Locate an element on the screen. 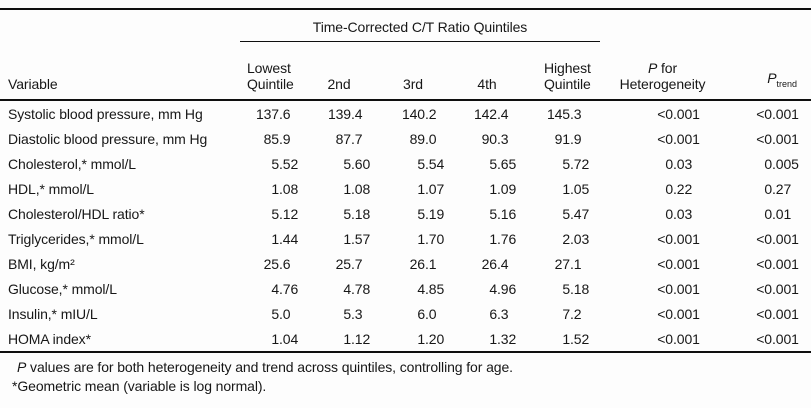 The image size is (811, 408). quintile-value-cell: 1.05 is located at coordinates (576, 188).